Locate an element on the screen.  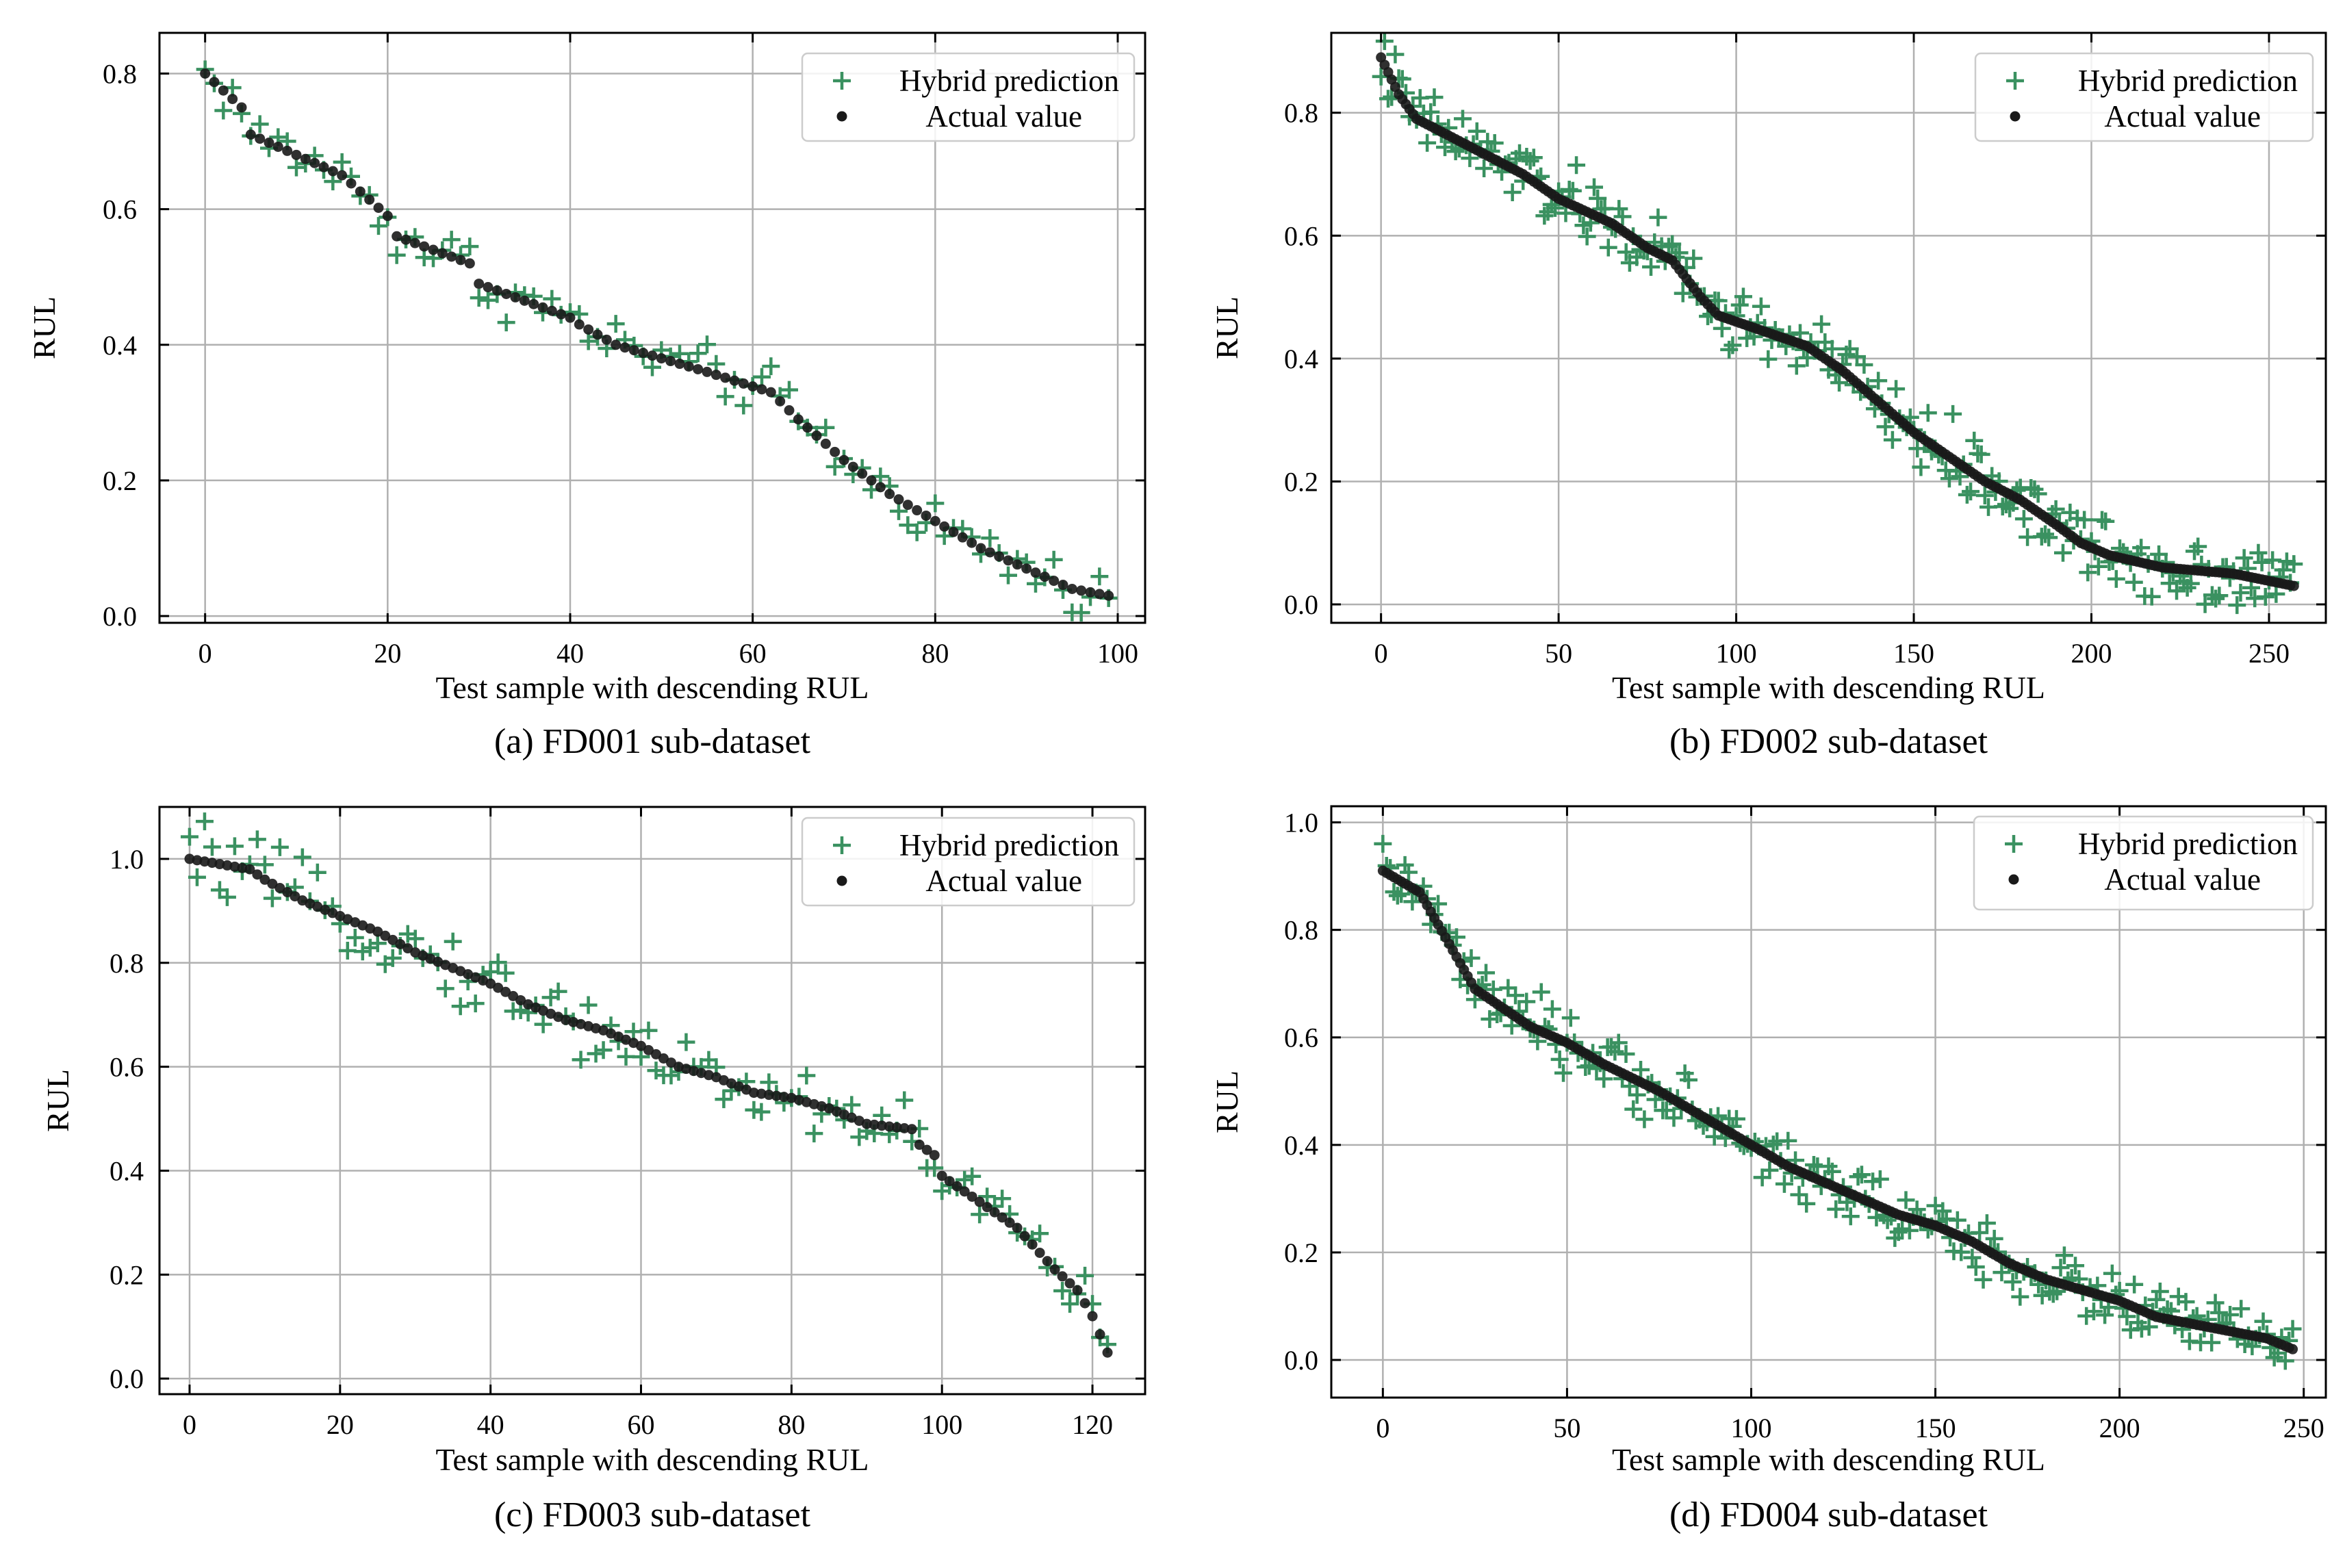
legend-label-actual: Actual value is located at coordinates (2182, 879).